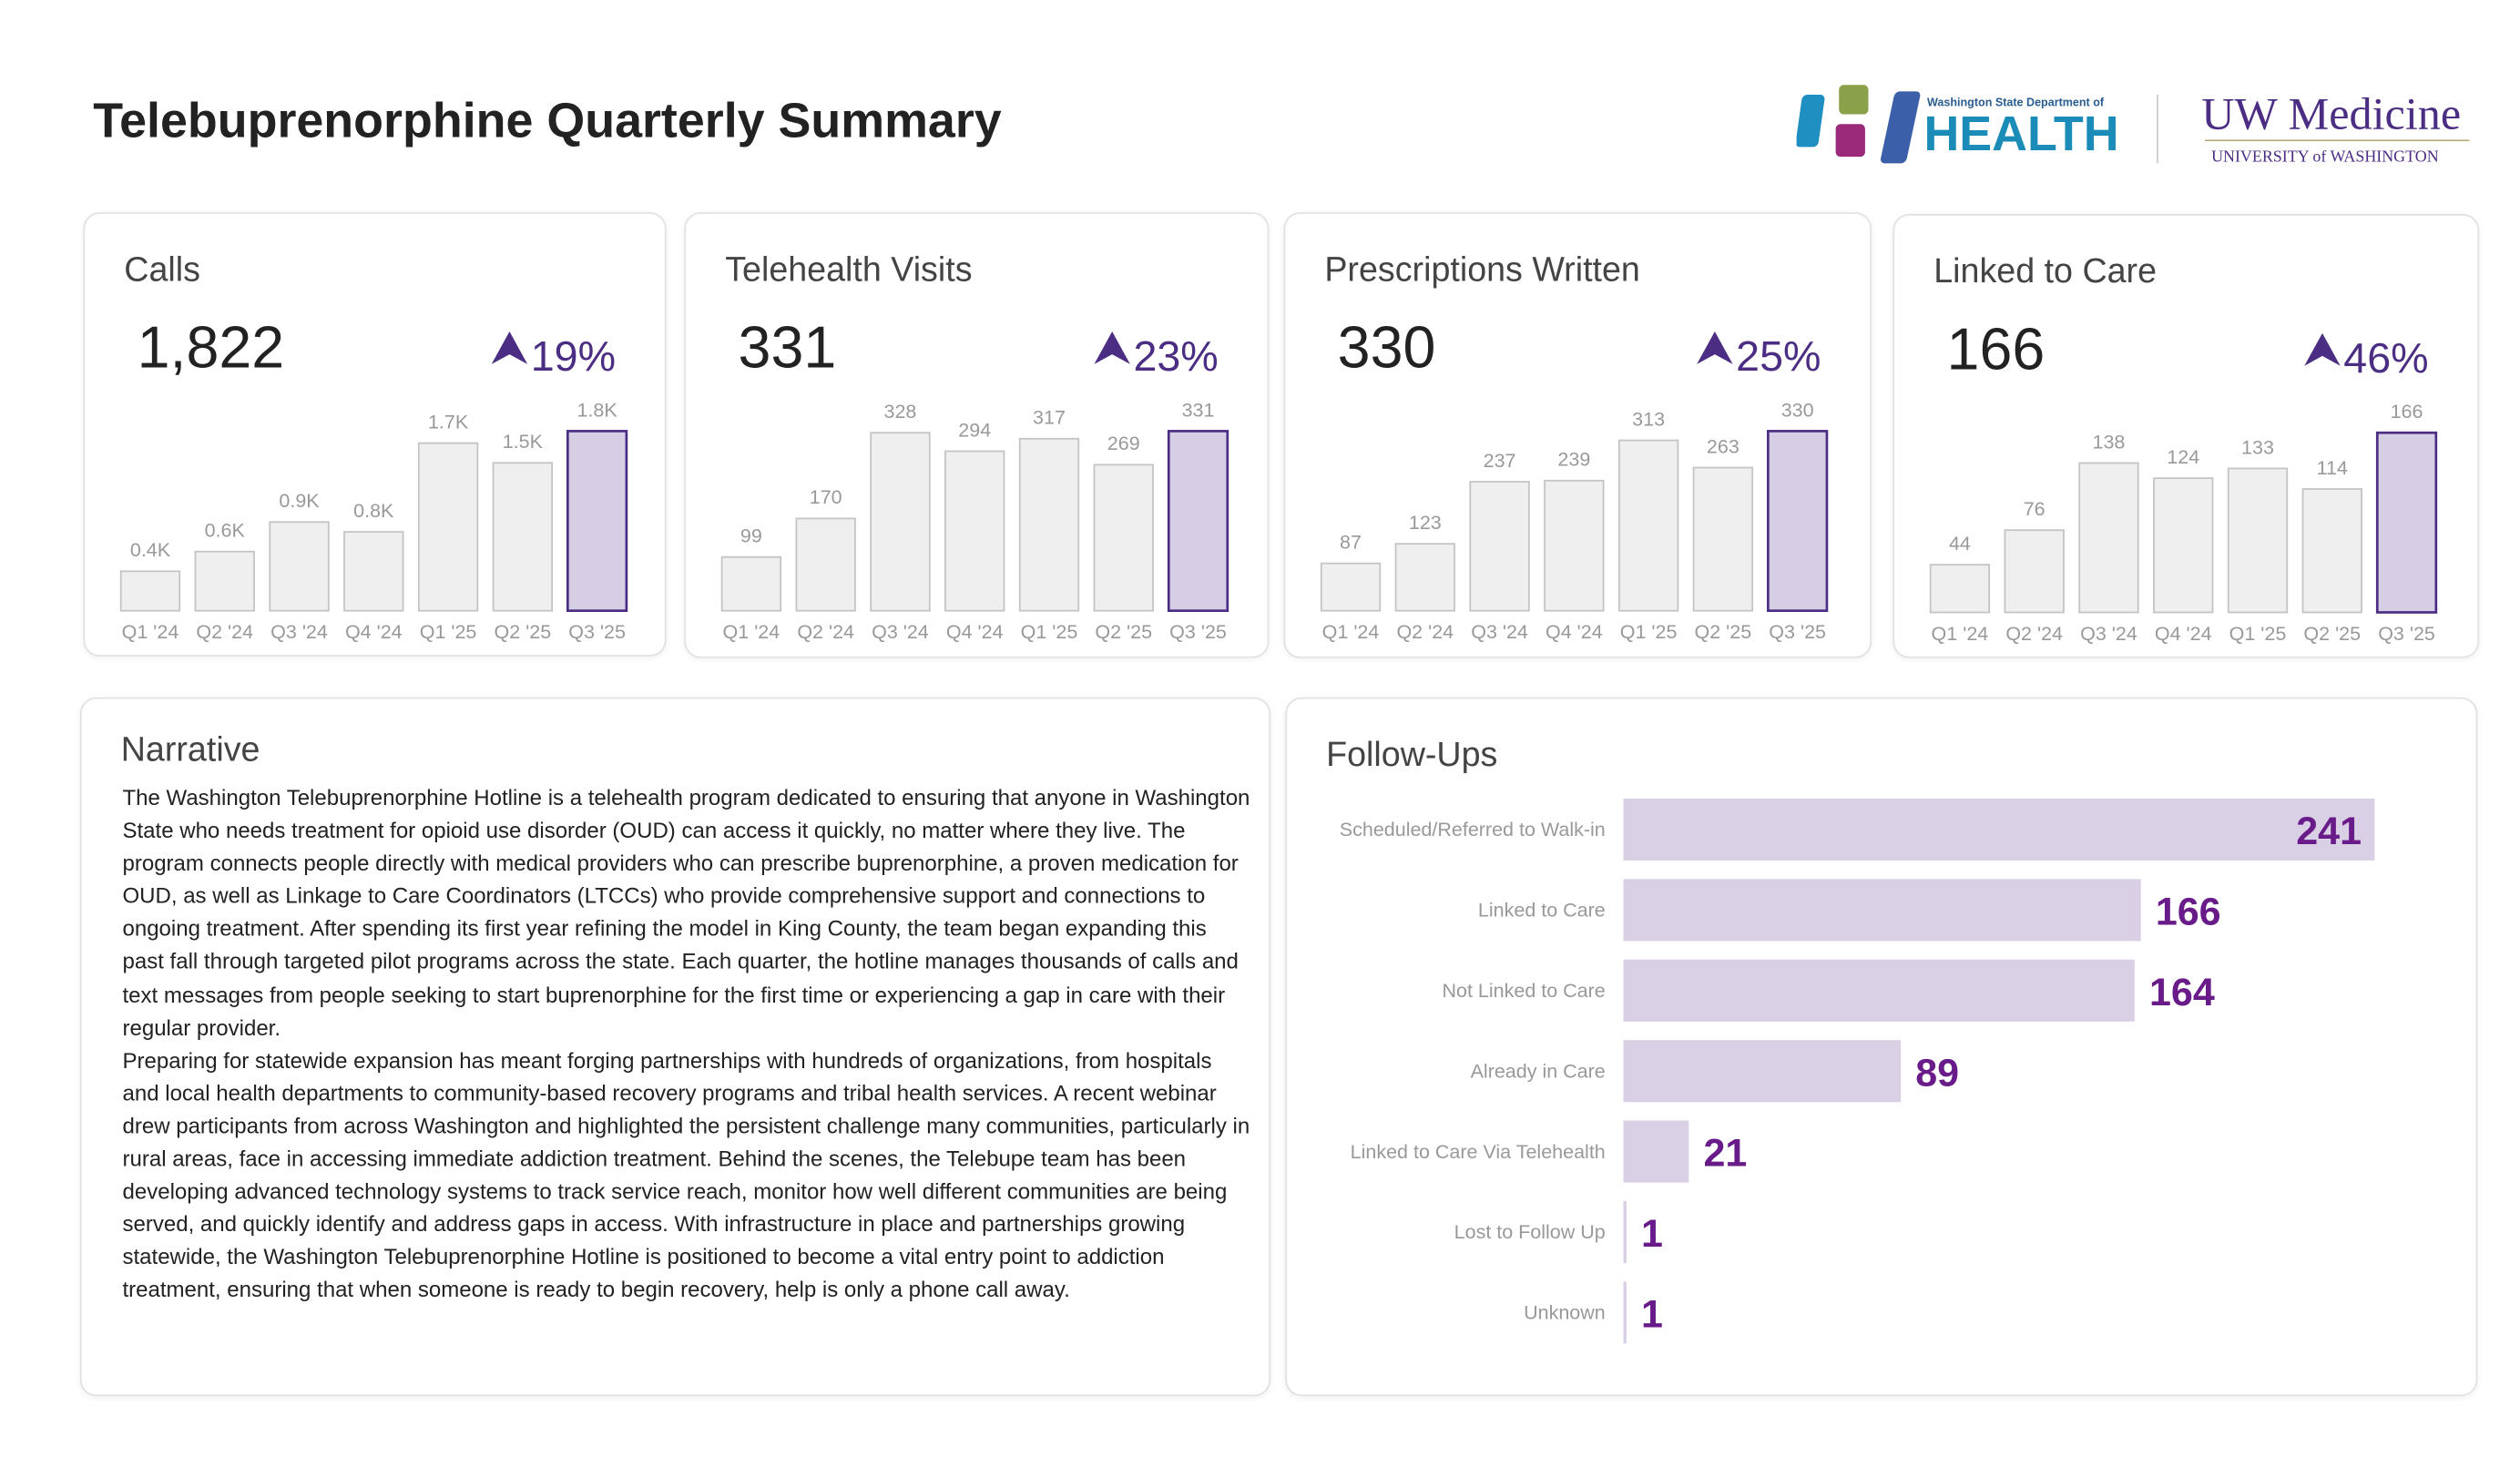 Image resolution: width=2520 pixels, height=1457 pixels. I want to click on y-tick-label: Not Linked to Care, so click(1524, 991).